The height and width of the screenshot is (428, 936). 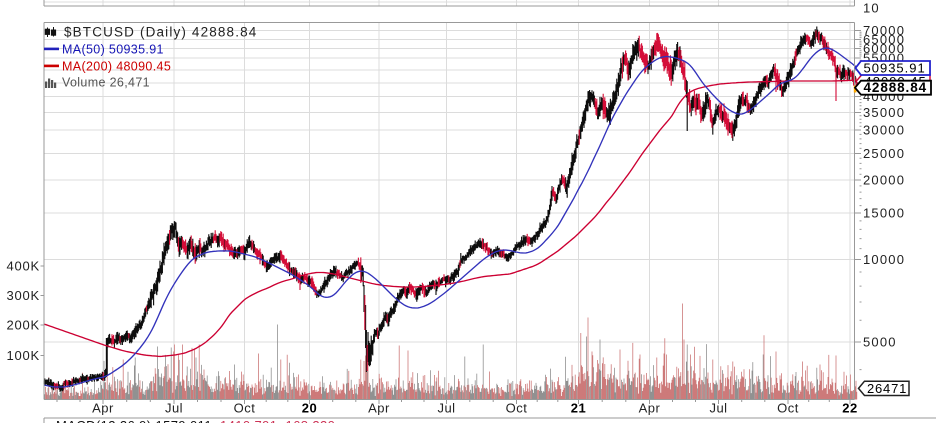 I want to click on svg-text: 70000, so click(x=884, y=30).